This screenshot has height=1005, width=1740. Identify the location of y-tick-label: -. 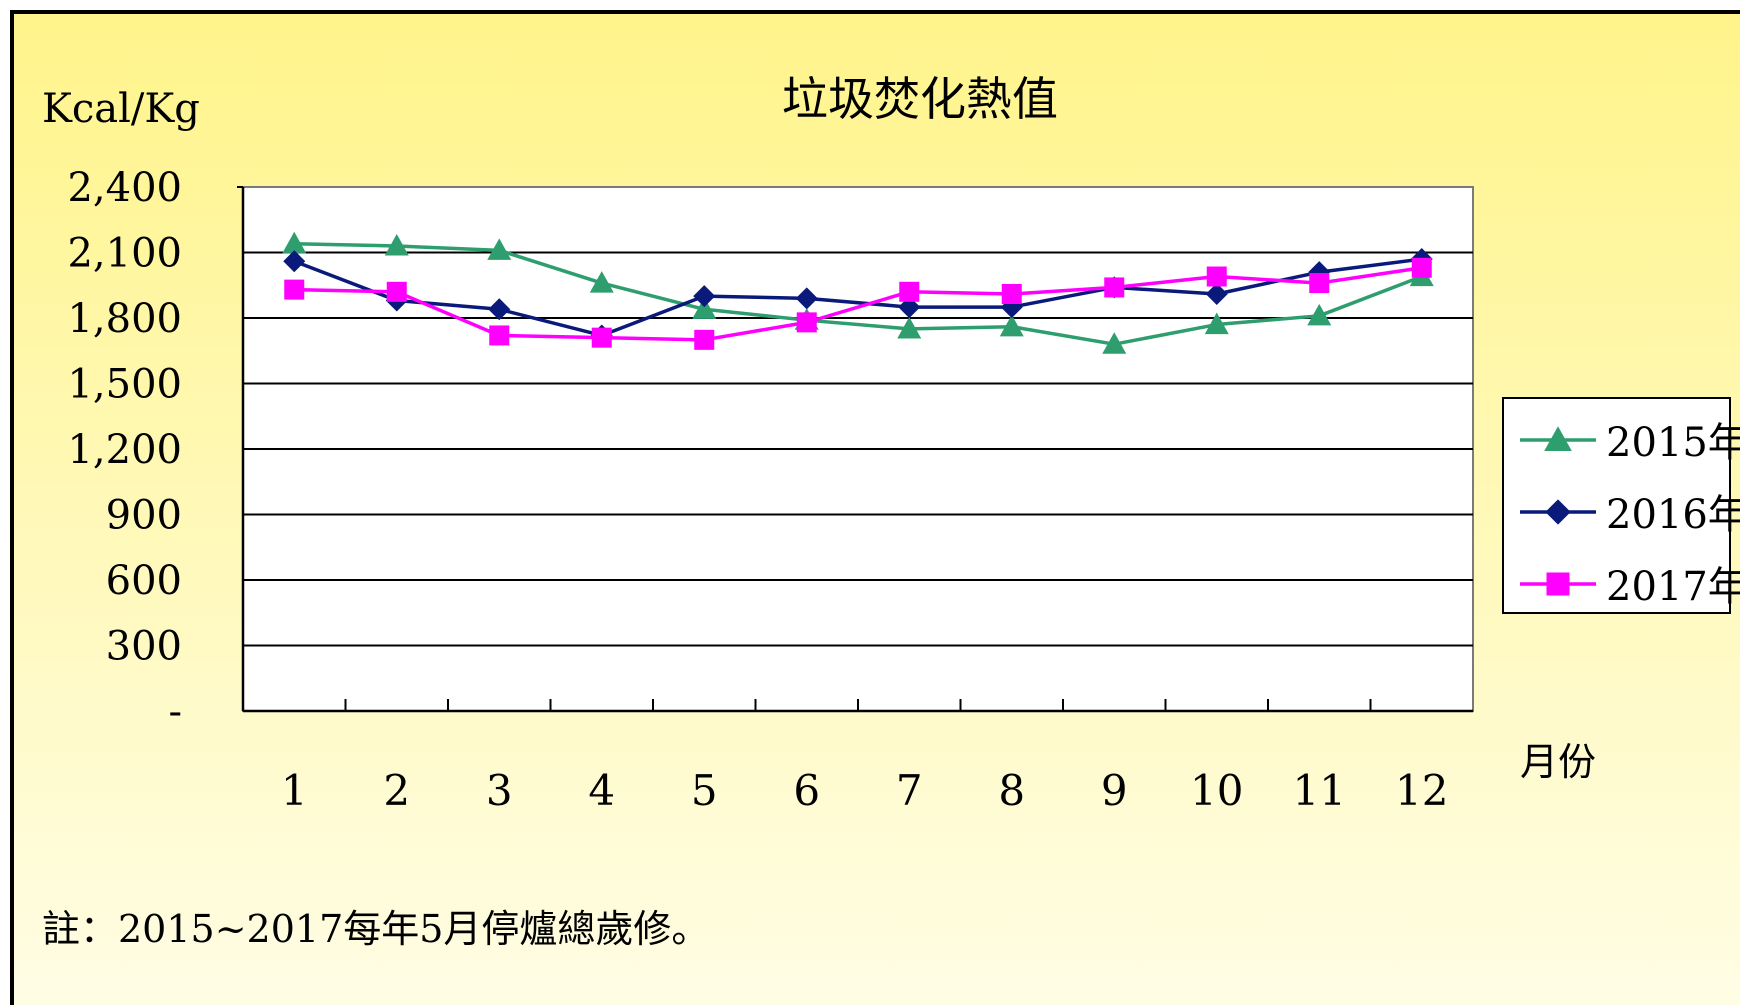
(175, 712).